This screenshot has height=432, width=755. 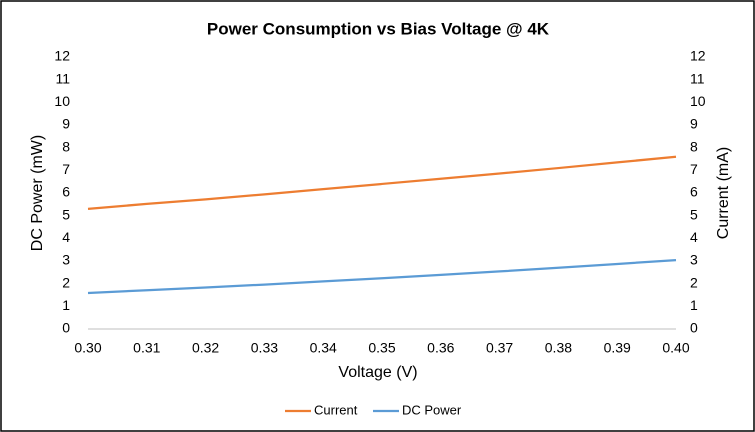 I want to click on x-tick-label: 0.40, so click(x=675, y=348).